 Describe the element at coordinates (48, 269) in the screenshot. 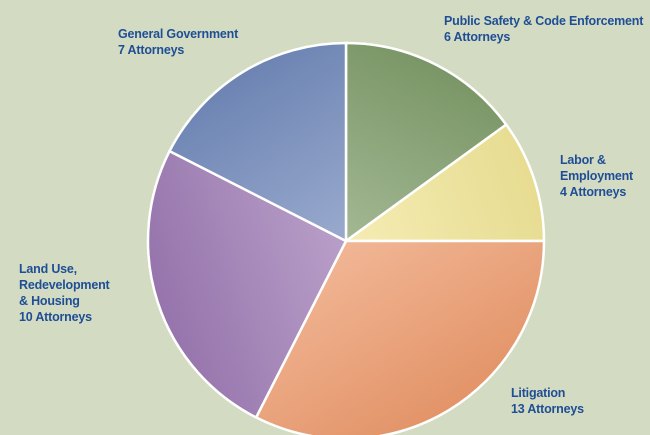

I see `slice-label-line: Land Use,` at that location.